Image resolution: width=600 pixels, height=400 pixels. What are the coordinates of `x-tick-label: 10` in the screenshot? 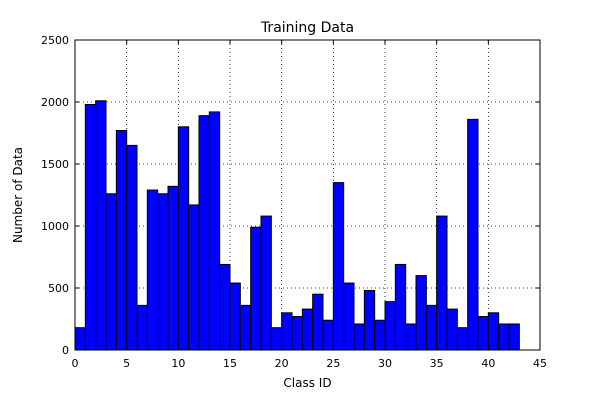 It's located at (178, 363).